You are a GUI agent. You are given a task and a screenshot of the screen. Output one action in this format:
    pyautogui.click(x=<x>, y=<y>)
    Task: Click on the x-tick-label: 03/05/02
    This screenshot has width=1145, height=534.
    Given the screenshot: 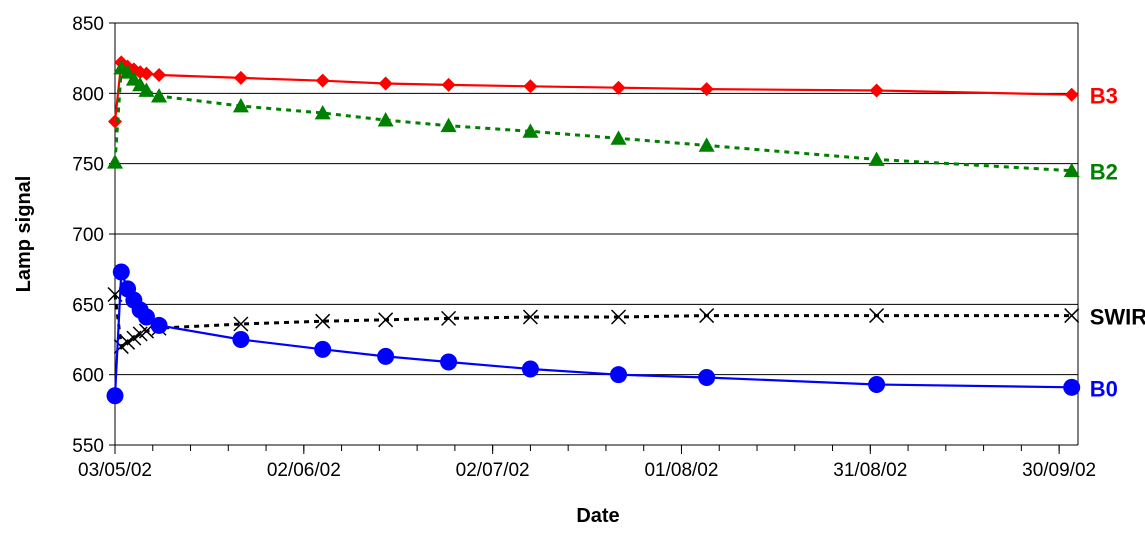 What is the action you would take?
    pyautogui.click(x=115, y=470)
    